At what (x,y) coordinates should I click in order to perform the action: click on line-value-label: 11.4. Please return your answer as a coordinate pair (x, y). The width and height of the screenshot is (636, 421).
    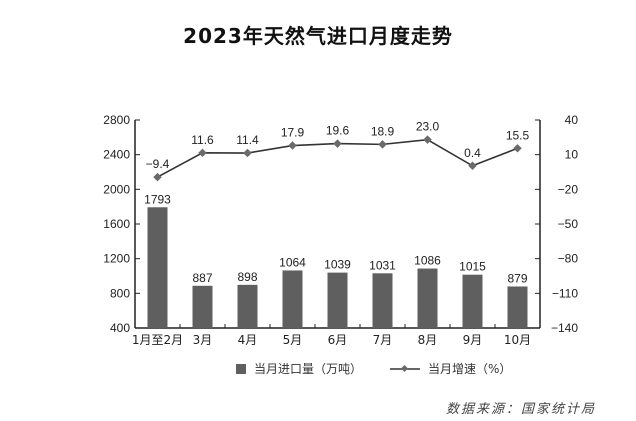
    Looking at the image, I should click on (247, 140).